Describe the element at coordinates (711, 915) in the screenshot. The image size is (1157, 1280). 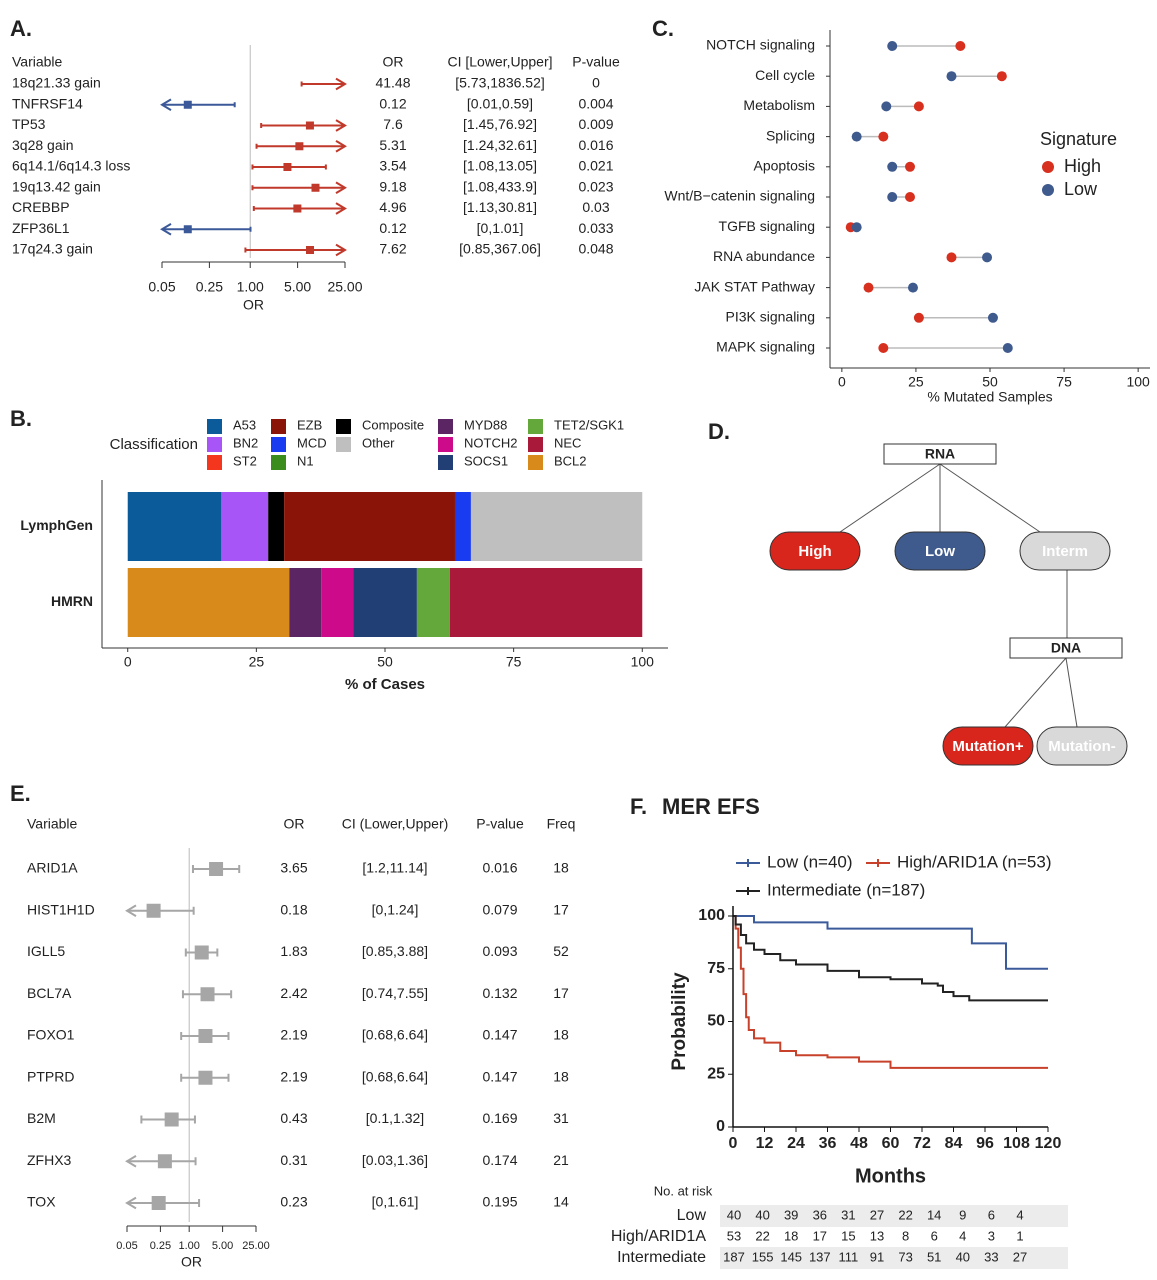
I see `y-tick-label: 100` at that location.